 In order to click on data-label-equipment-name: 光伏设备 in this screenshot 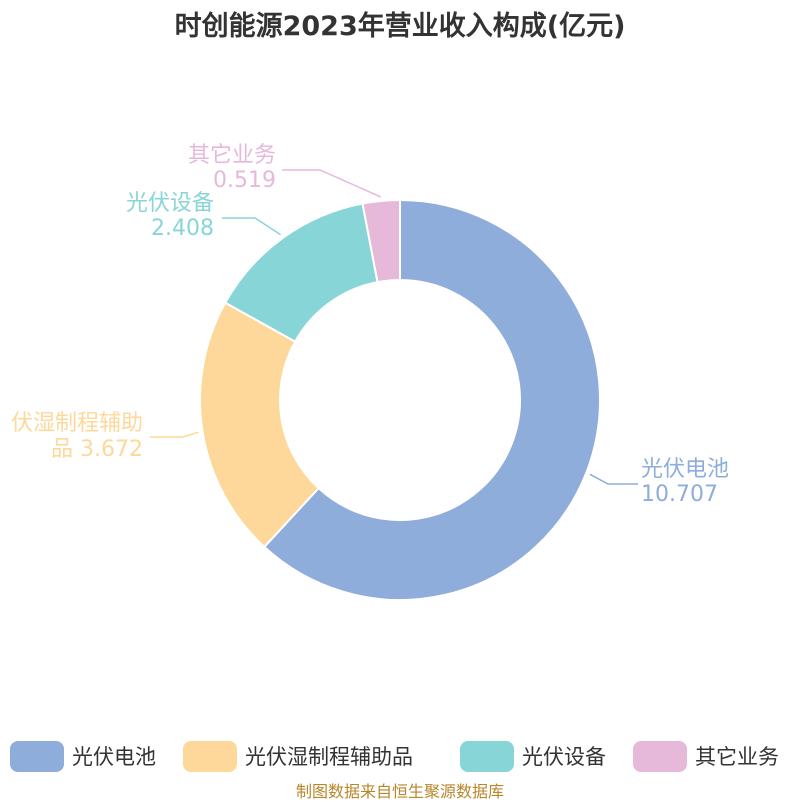, I will do `click(170, 203)`.